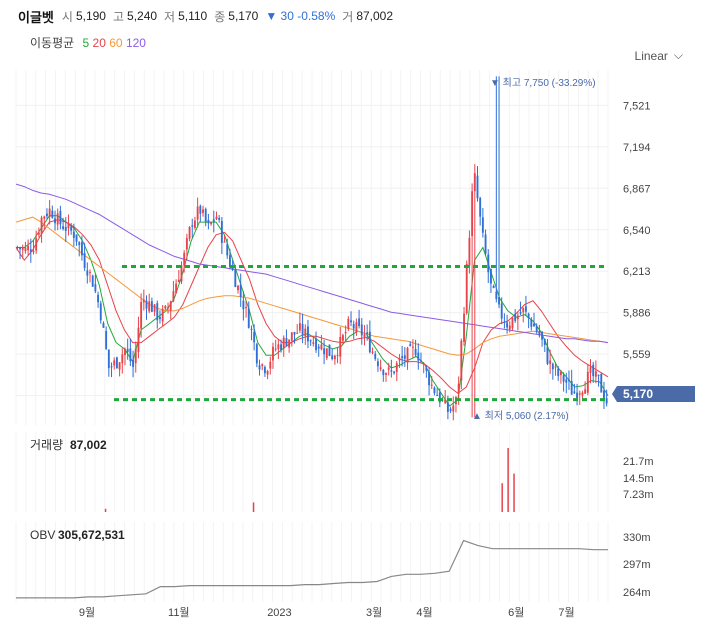 The height and width of the screenshot is (638, 705). What do you see at coordinates (637, 565) in the screenshot?
I see `obv-tick-2: 297m` at bounding box center [637, 565].